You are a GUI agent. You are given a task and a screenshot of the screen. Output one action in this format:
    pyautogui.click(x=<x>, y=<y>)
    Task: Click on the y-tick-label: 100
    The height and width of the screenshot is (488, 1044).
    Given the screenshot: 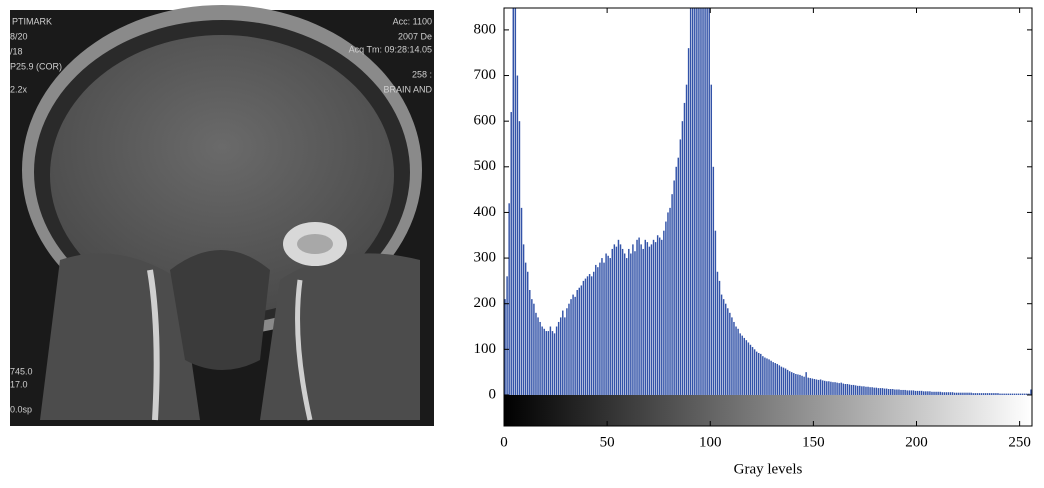 What is the action you would take?
    pyautogui.click(x=485, y=349)
    